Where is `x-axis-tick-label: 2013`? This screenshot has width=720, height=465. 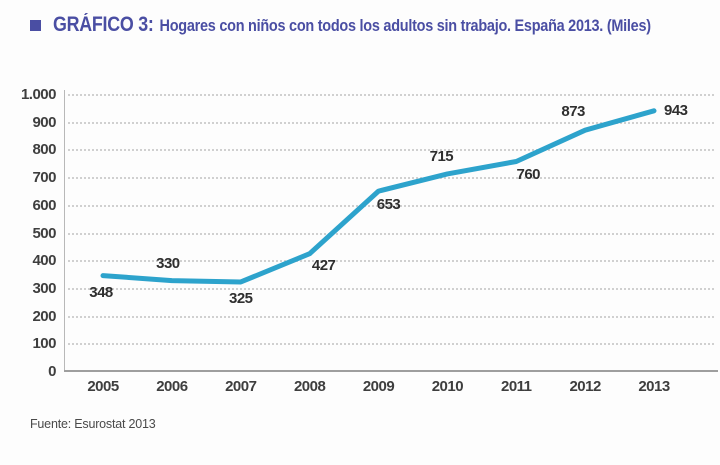 x-axis-tick-label: 2013 is located at coordinates (654, 386).